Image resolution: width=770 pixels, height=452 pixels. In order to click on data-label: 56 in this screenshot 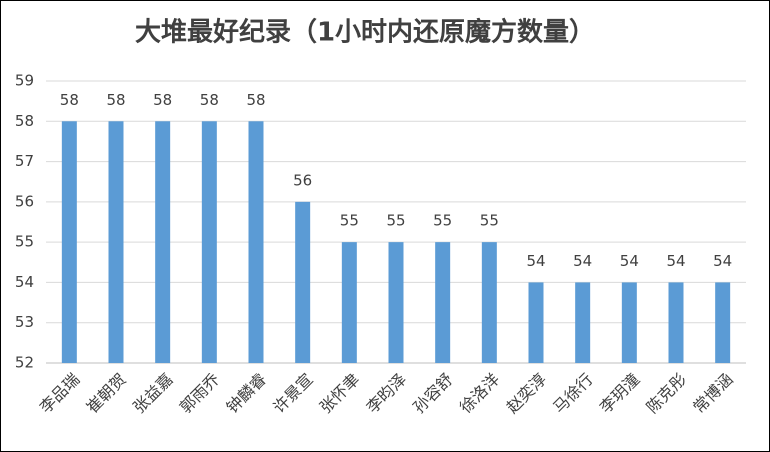, I will do `click(302, 180)`.